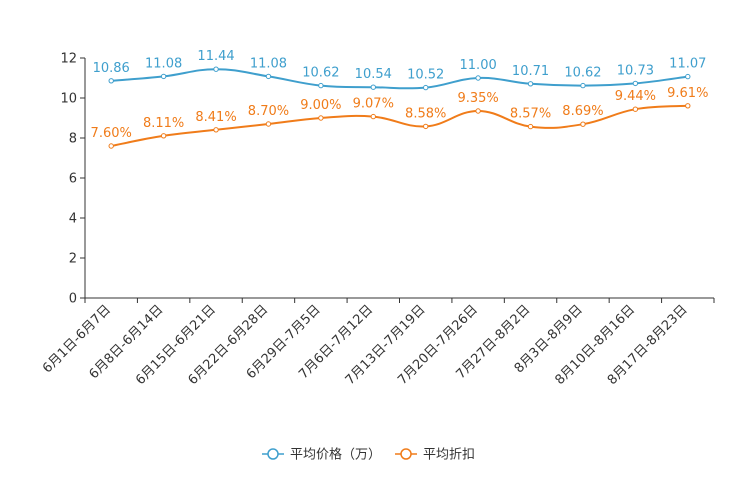 Image resolution: width=744 pixels, height=496 pixels. I want to click on legend-item-0: 平均价格（万）, so click(321, 455).